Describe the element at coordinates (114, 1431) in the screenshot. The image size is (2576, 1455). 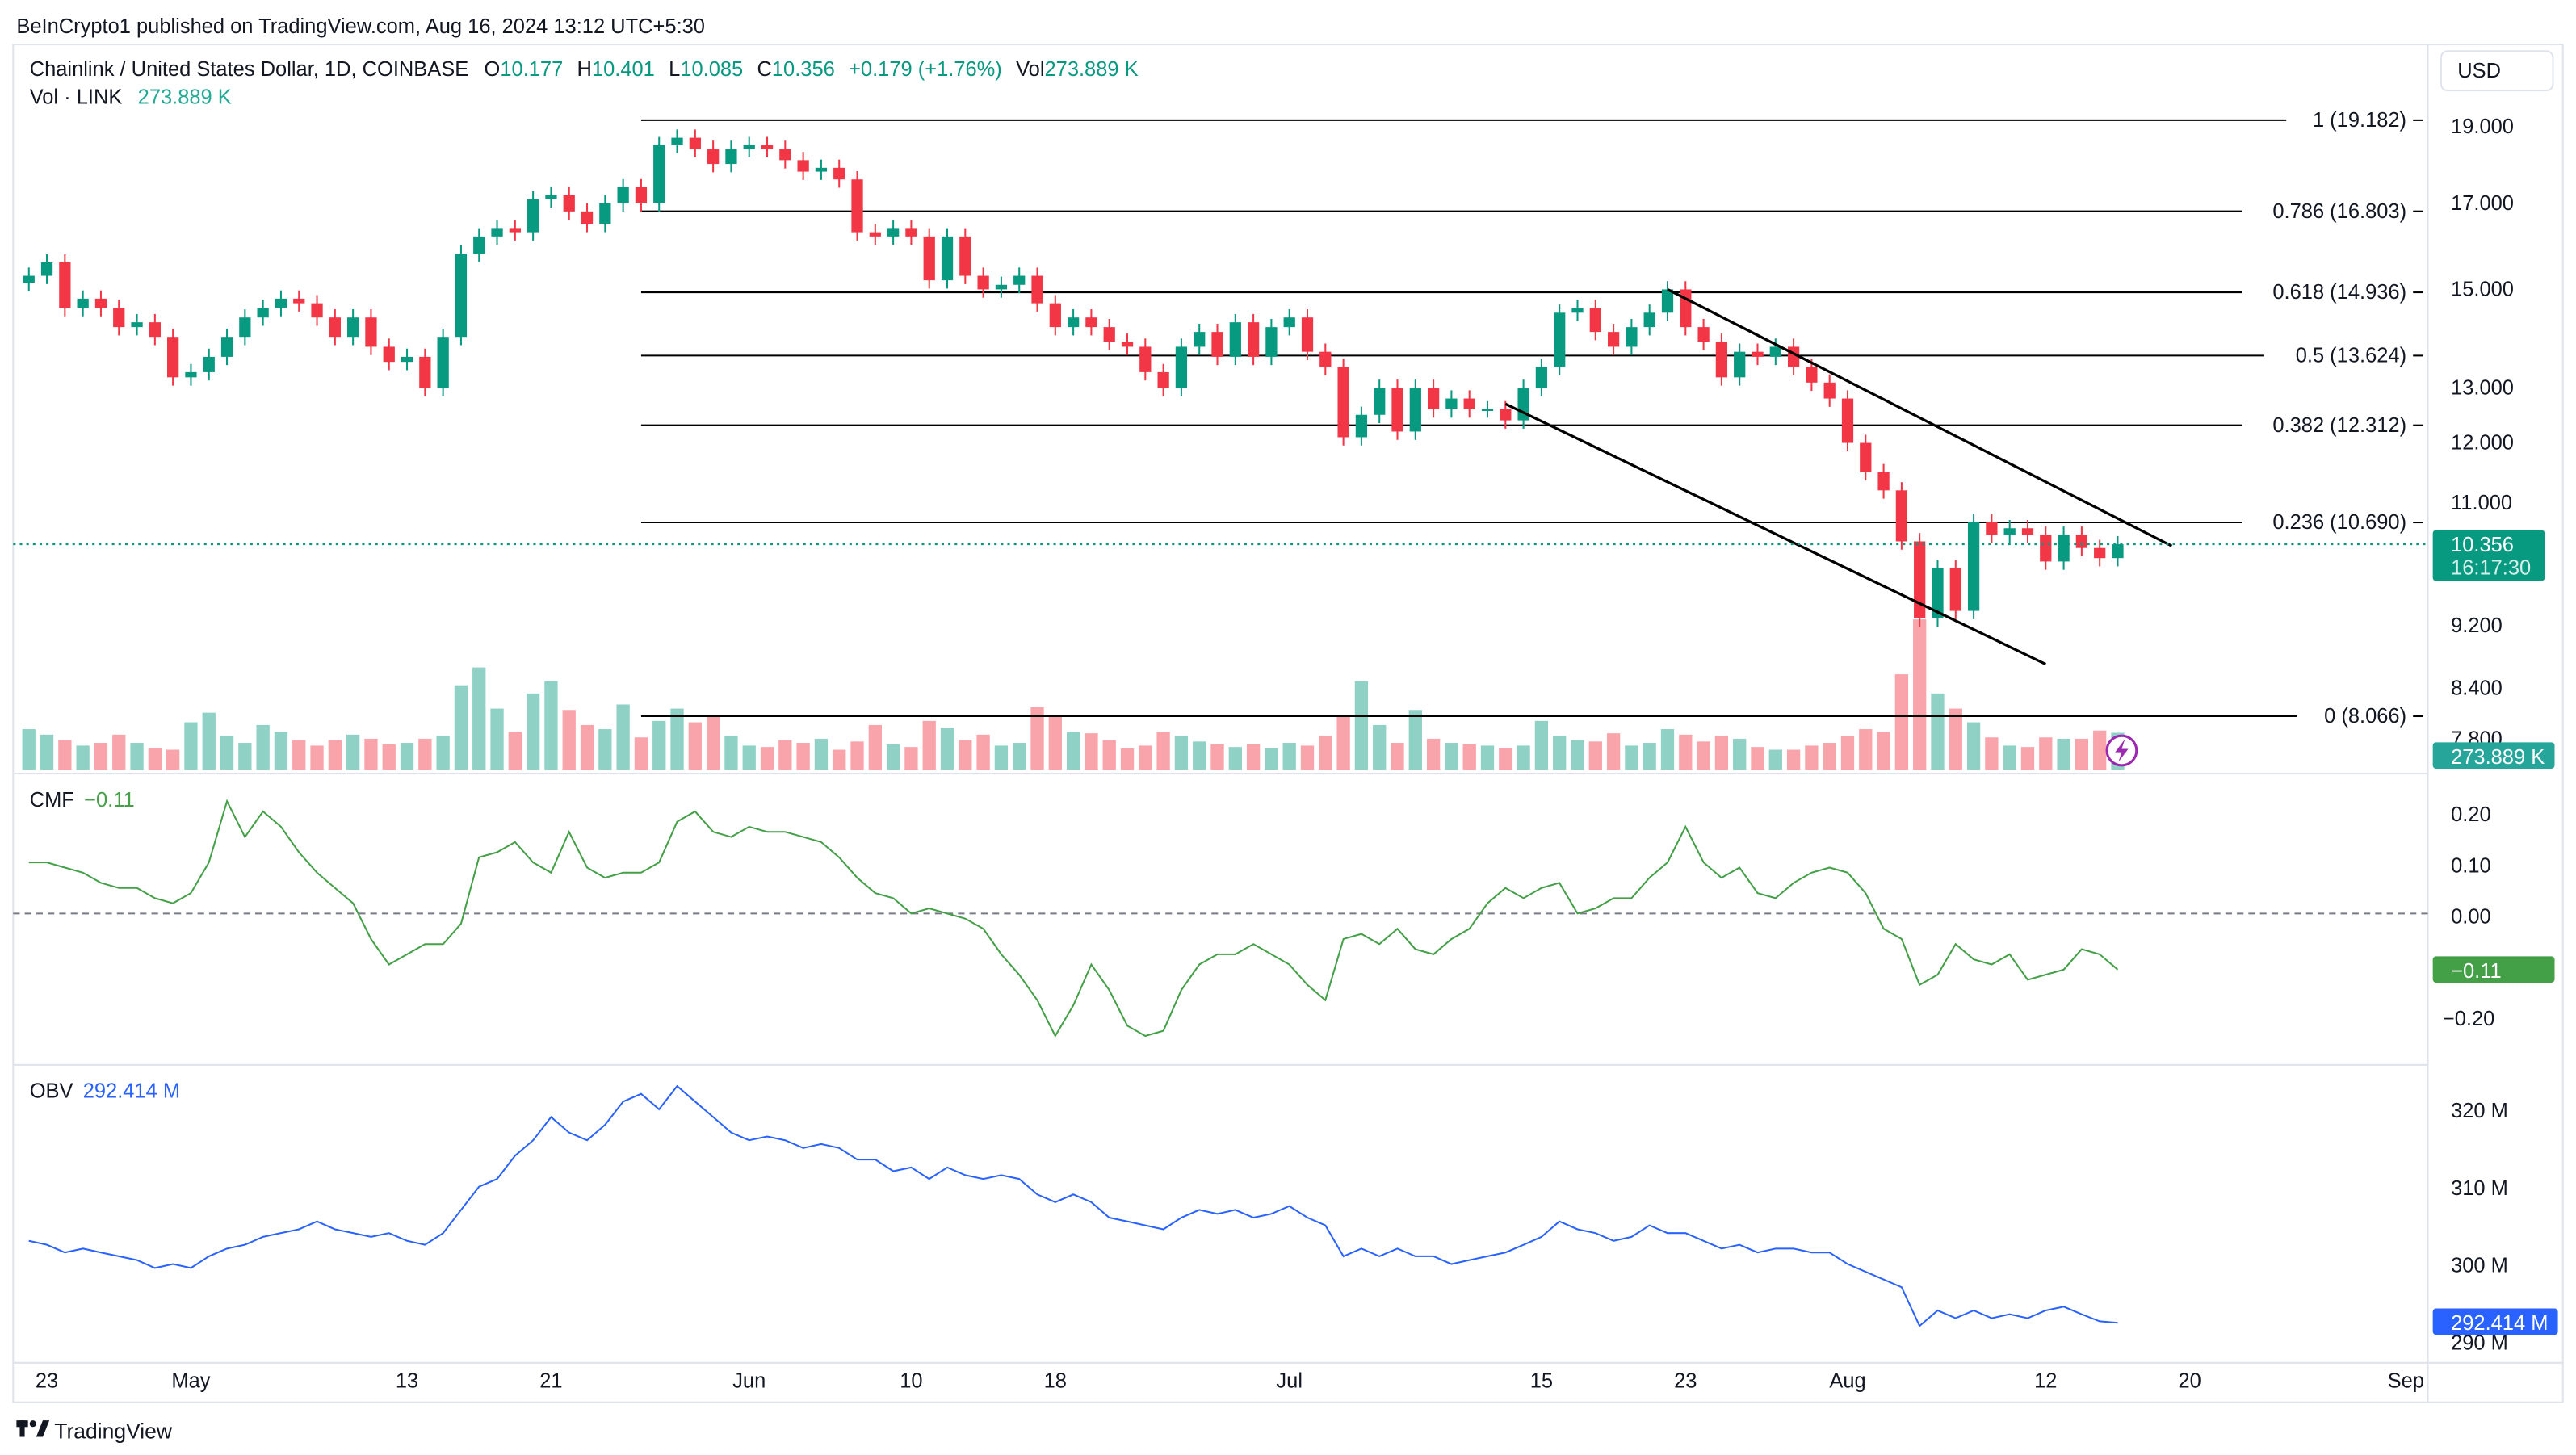
I see `svg-text: TradingView` at that location.